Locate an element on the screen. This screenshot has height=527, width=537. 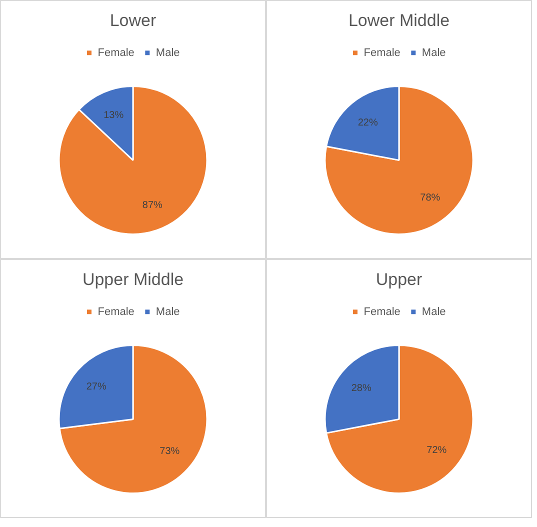
chart-title: Upper Middle is located at coordinates (133, 279).